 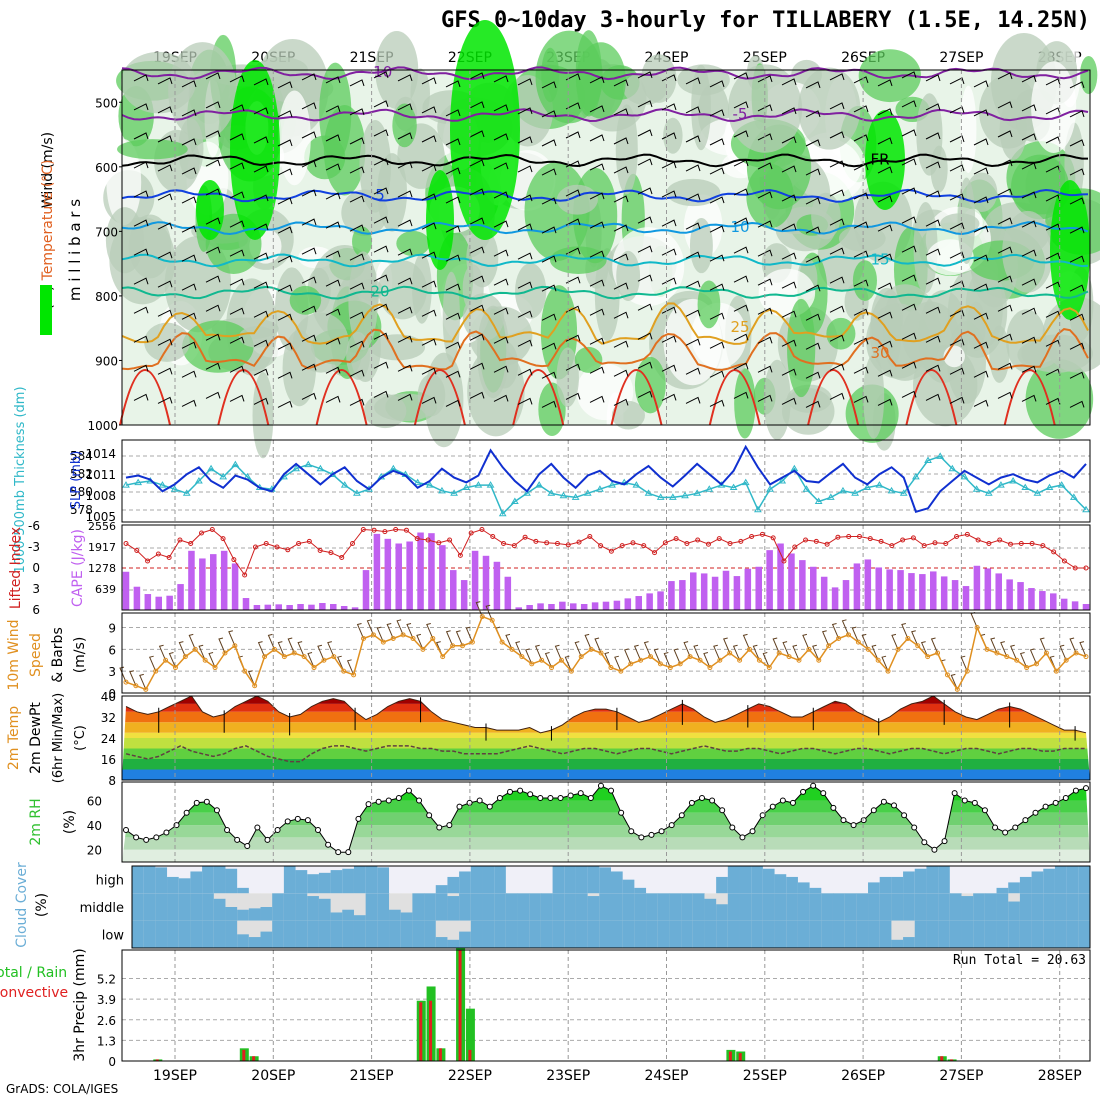 I want to click on pressure-tick-label: 500, so click(x=106, y=103).